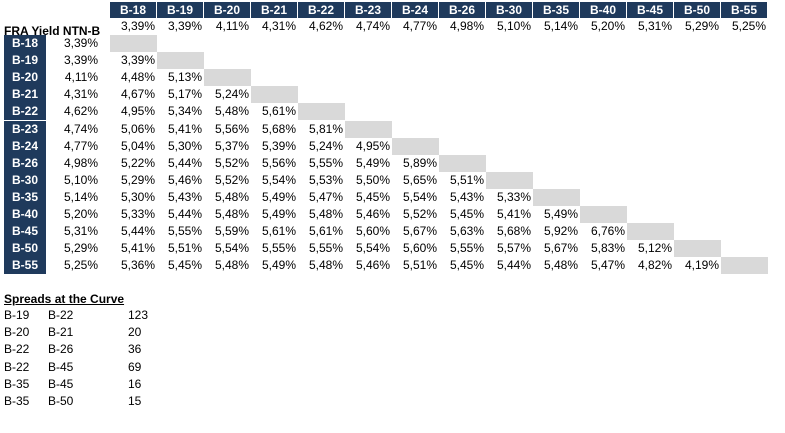  Describe the element at coordinates (274, 10) in the screenshot. I see `column-header: B-21` at that location.